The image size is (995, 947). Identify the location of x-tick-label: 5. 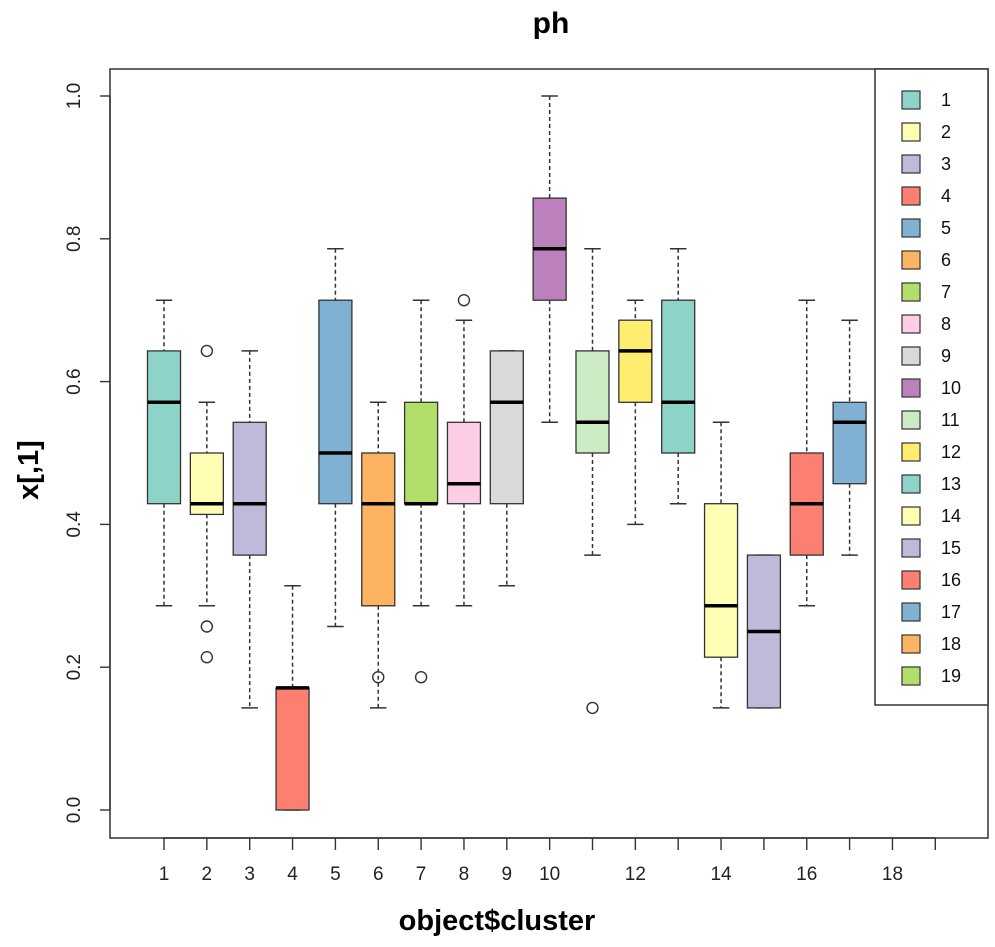
(335, 874).